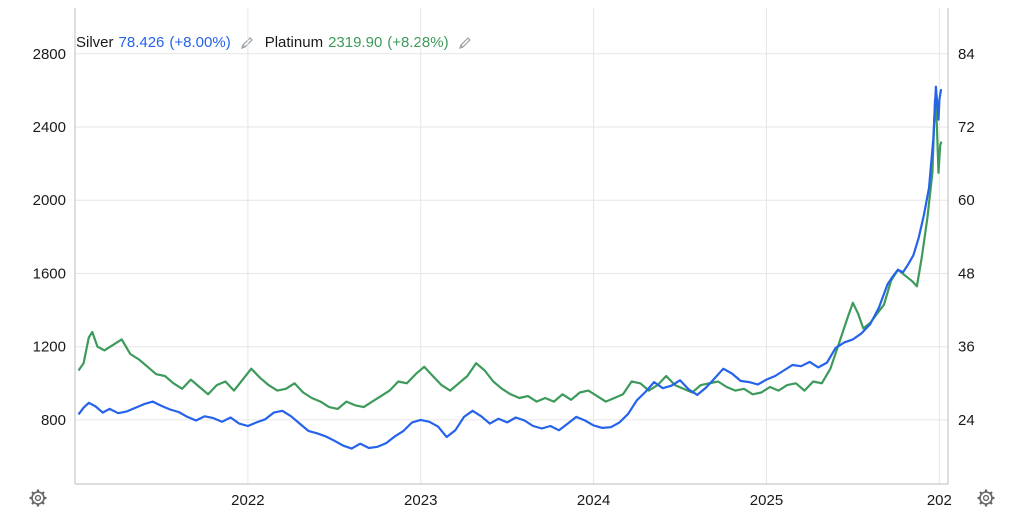 This screenshot has width=1024, height=512. What do you see at coordinates (420, 500) in the screenshot?
I see `x-tick-label: 2023` at bounding box center [420, 500].